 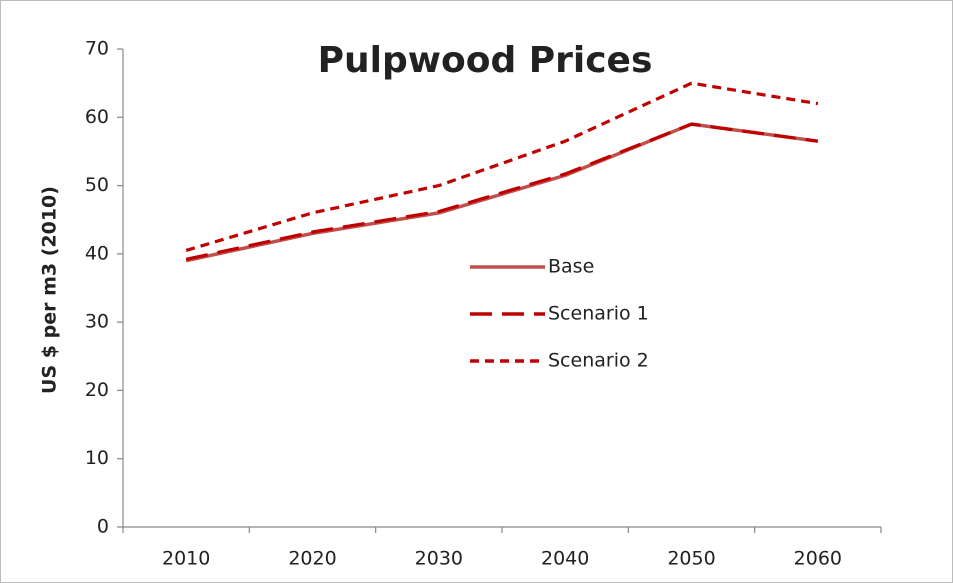 I want to click on y-tick-label: 60, so click(x=97, y=117).